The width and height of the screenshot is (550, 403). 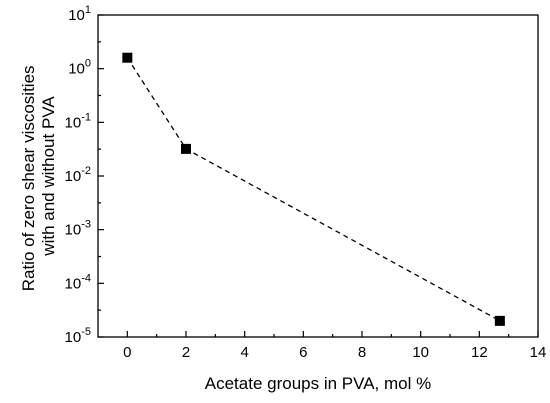 What do you see at coordinates (420, 352) in the screenshot?
I see `x-tick-label: 10` at bounding box center [420, 352].